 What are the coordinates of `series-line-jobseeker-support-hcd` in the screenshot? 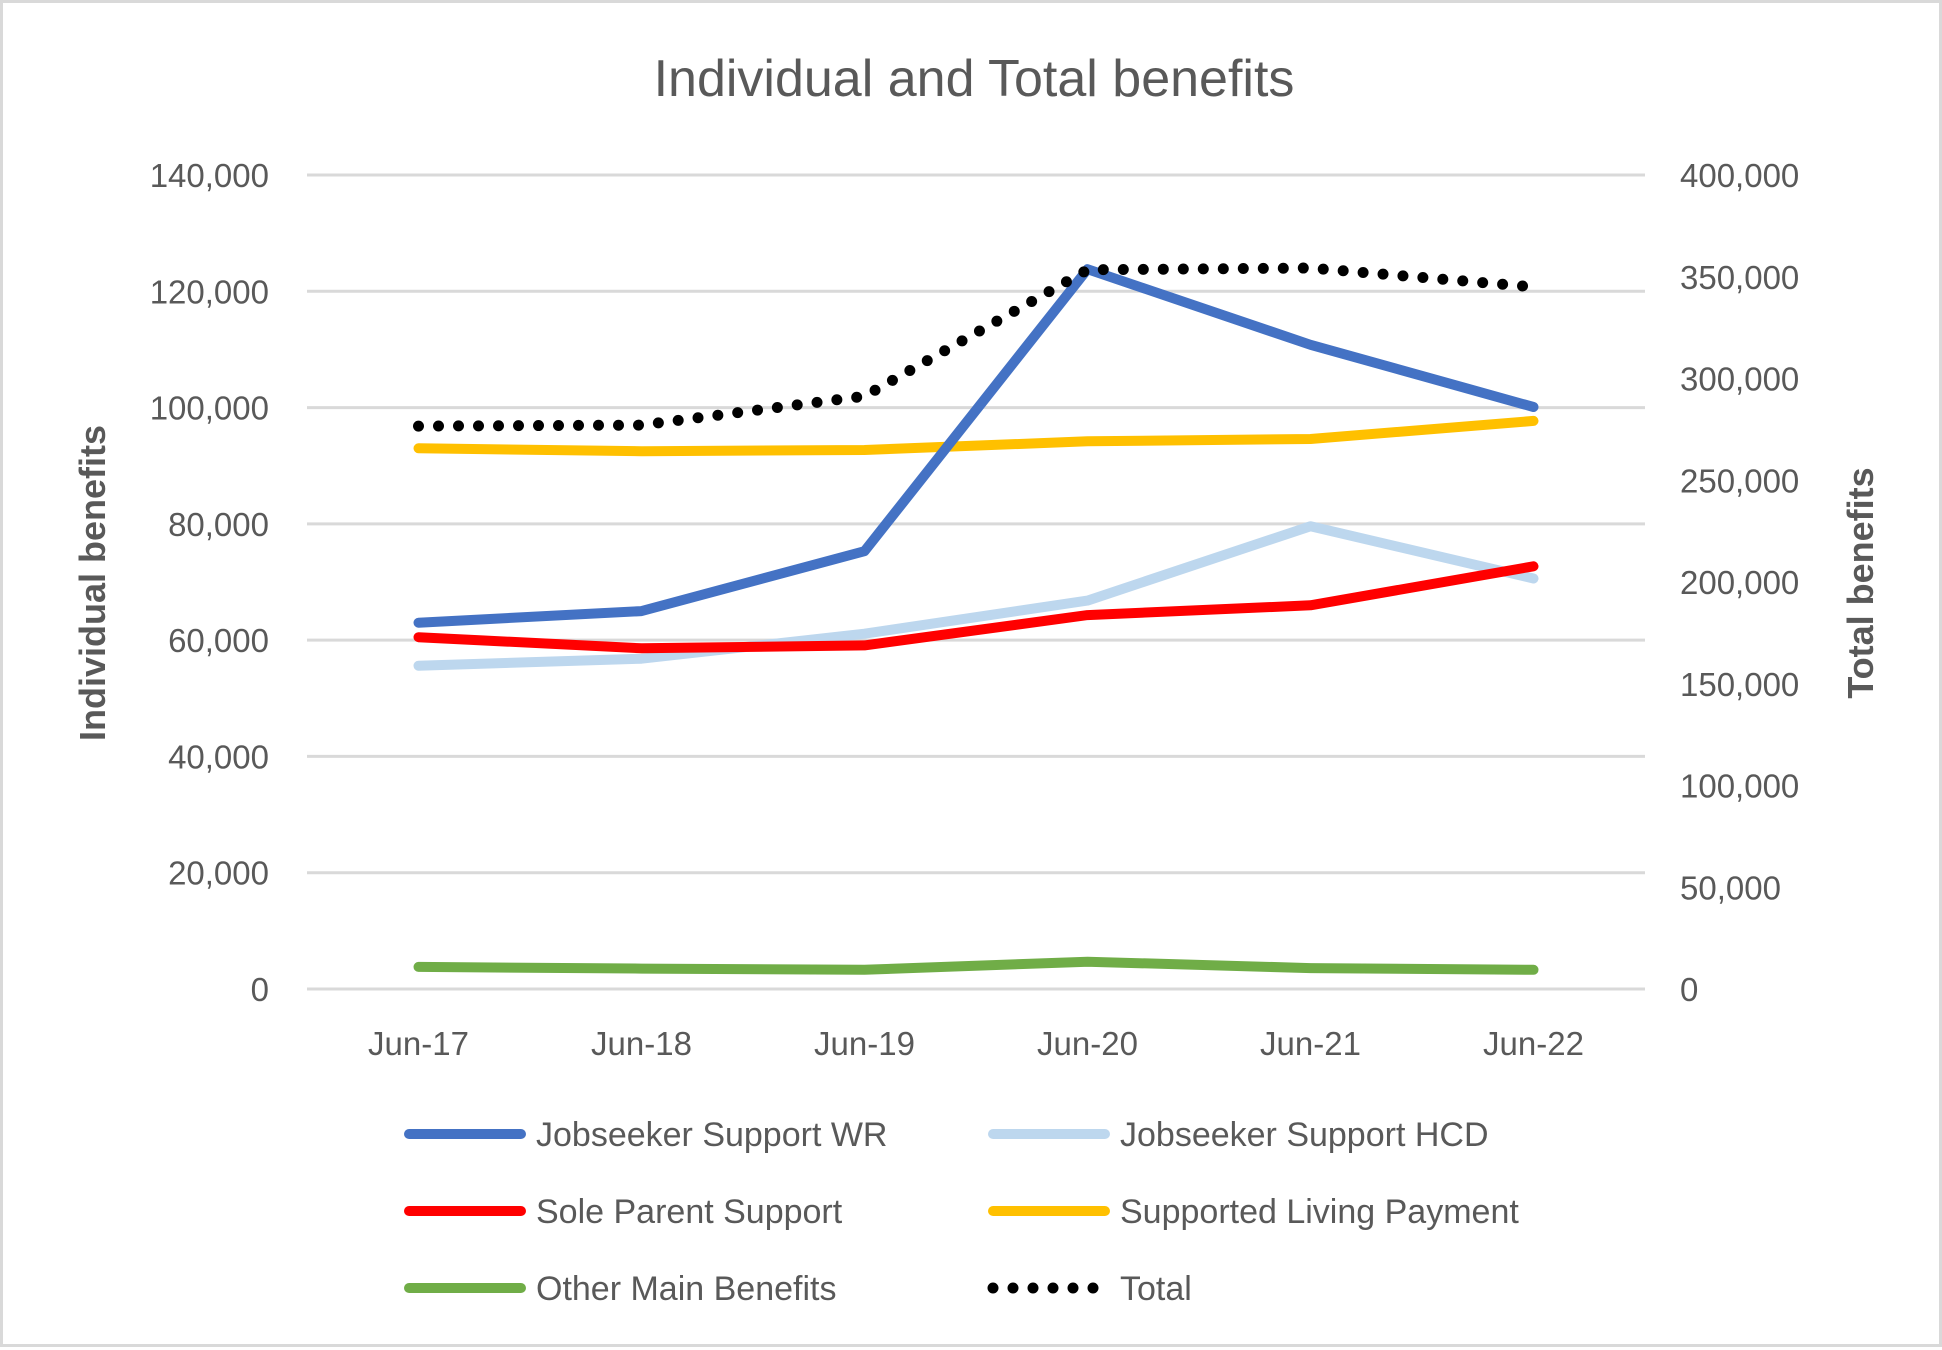 It's located at (976, 596).